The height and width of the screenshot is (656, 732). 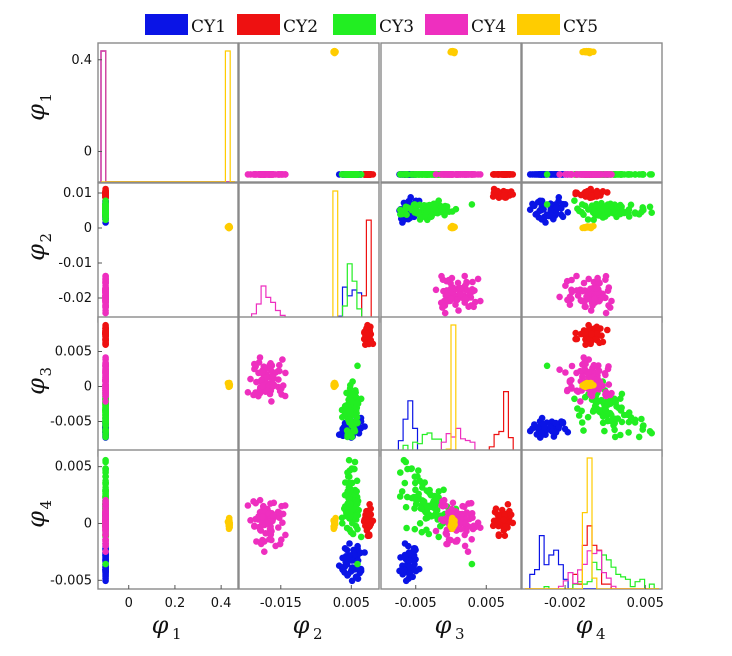 I want to click on x-axis-label-phi1: φ, so click(x=160, y=625).